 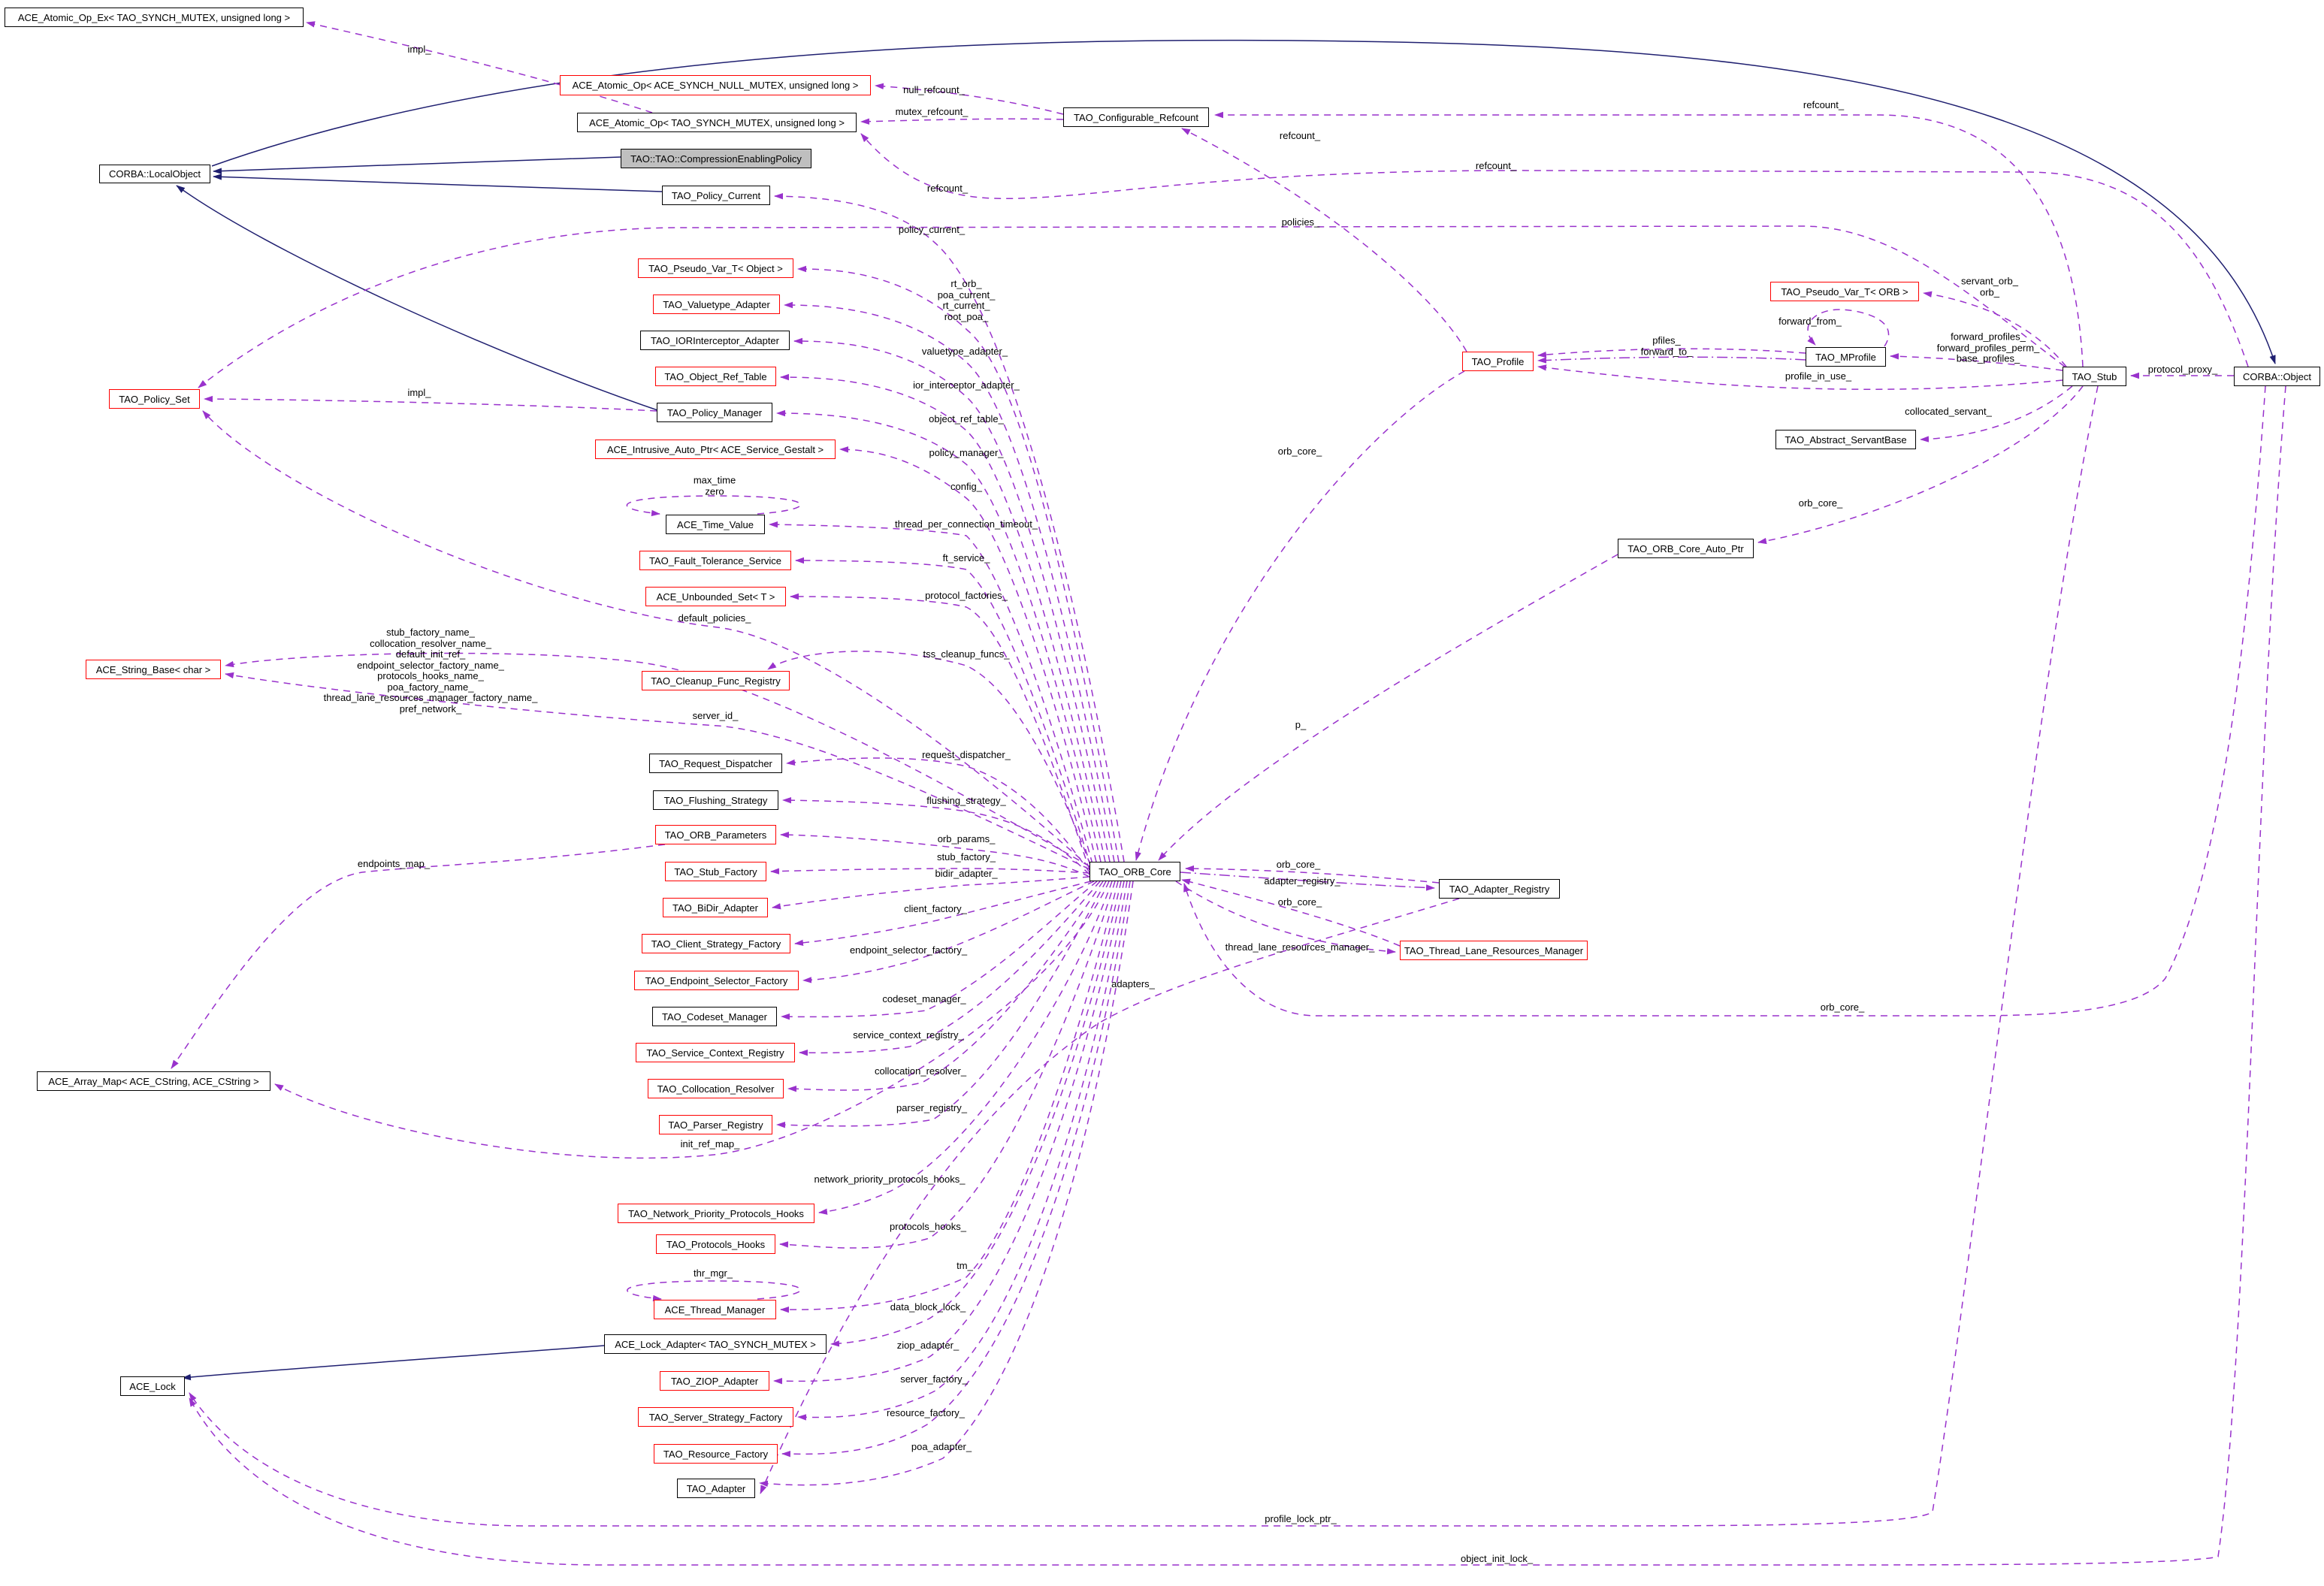 I want to click on class-node-ace-string-base-char: ACE_String_Base< char >, so click(x=153, y=669).